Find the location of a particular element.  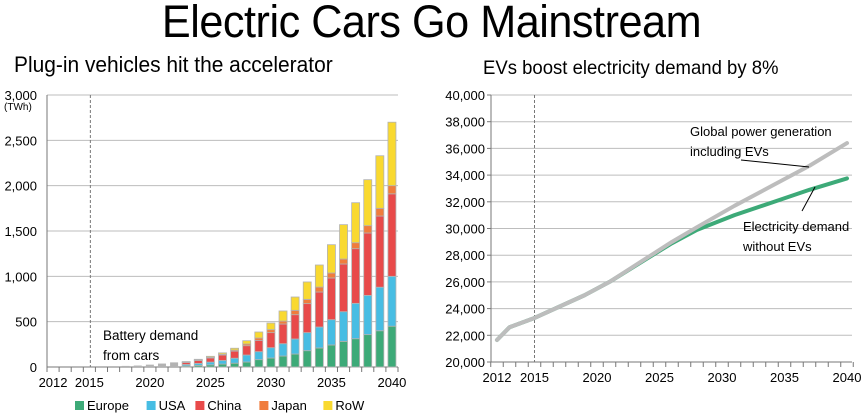

y-tick-label: 28,000 is located at coordinates (465, 255).